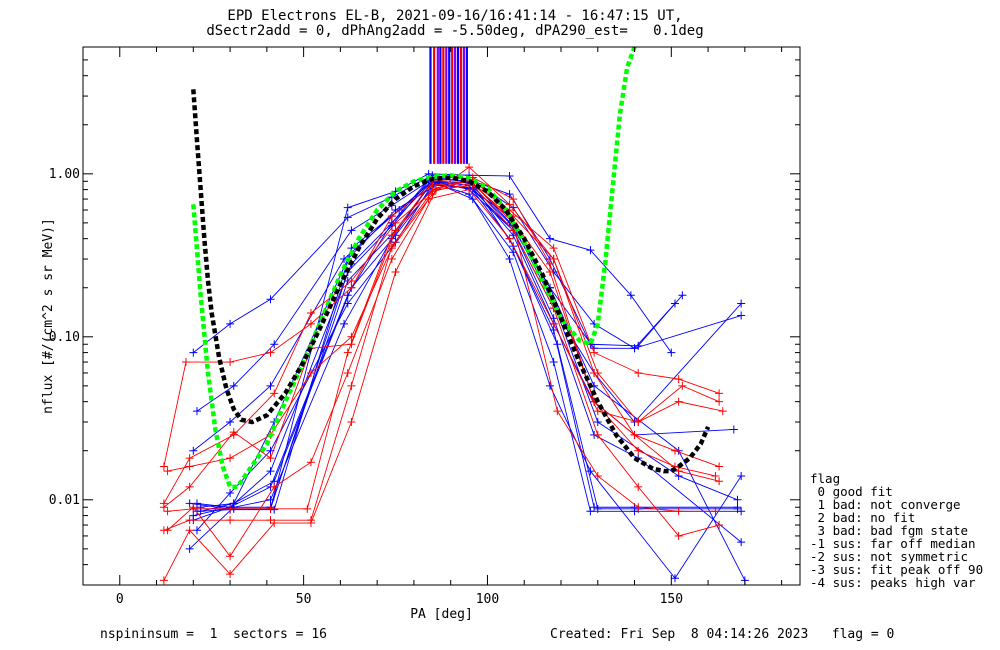 The image size is (1000, 650). What do you see at coordinates (893, 582) in the screenshot?
I see `legend-item: -4 sus: peaks high var` at bounding box center [893, 582].